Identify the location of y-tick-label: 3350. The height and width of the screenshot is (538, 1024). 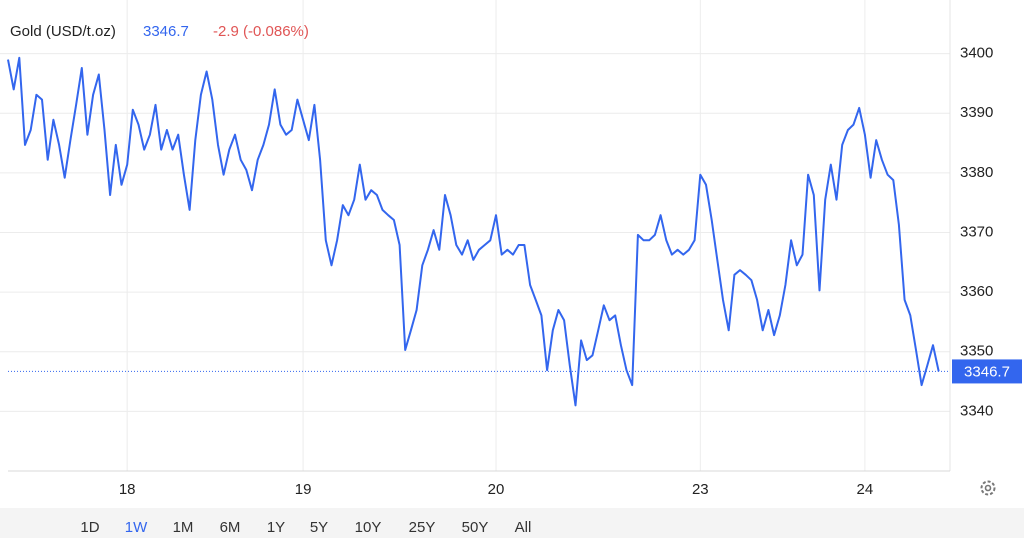
(976, 351).